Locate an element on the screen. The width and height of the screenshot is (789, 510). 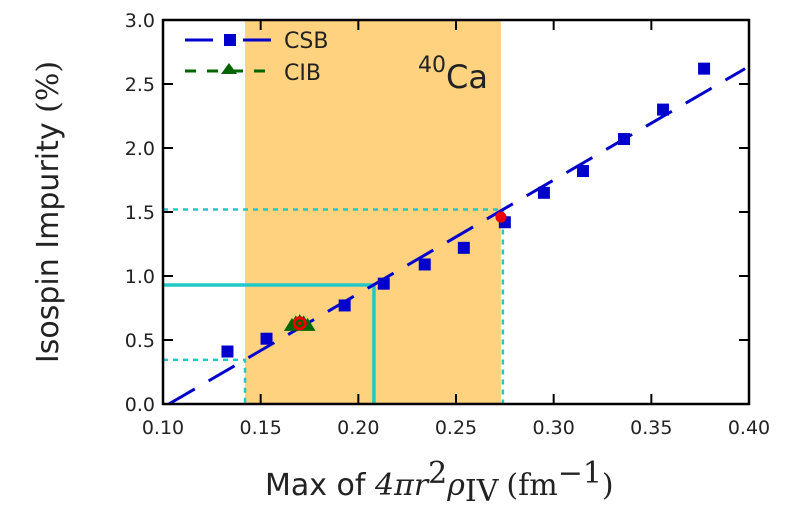
highlight-dot is located at coordinates (501, 217).